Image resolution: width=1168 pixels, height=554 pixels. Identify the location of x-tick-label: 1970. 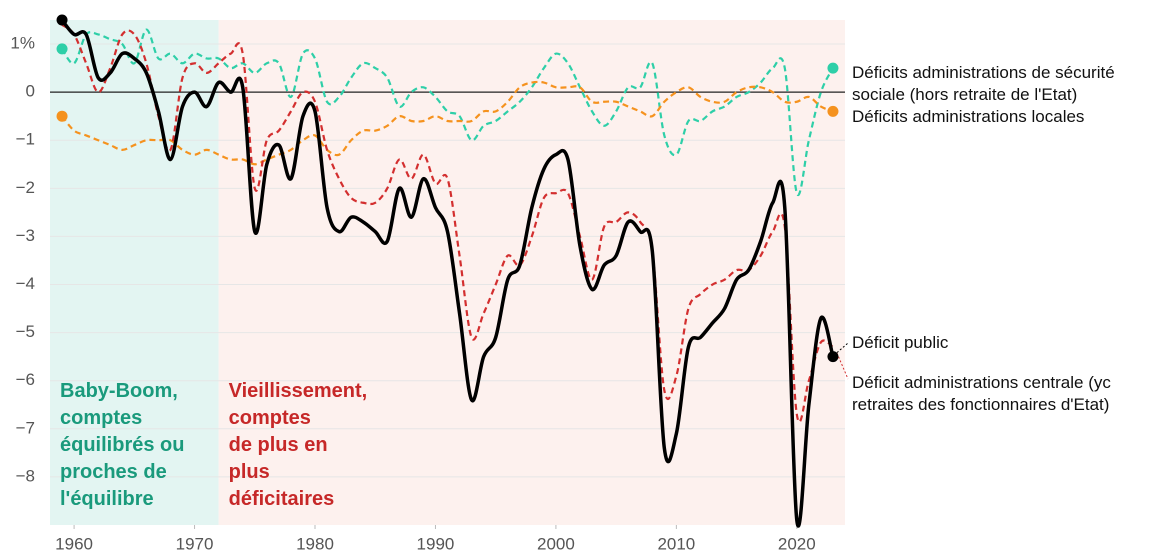
(195, 543).